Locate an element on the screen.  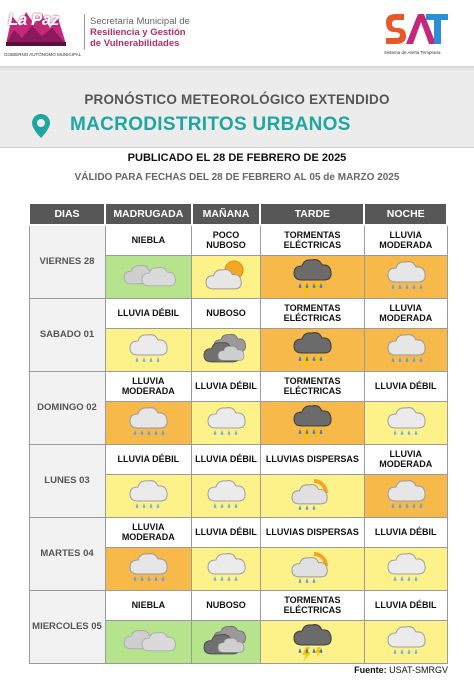
scattered-rain-icon is located at coordinates (310, 494).